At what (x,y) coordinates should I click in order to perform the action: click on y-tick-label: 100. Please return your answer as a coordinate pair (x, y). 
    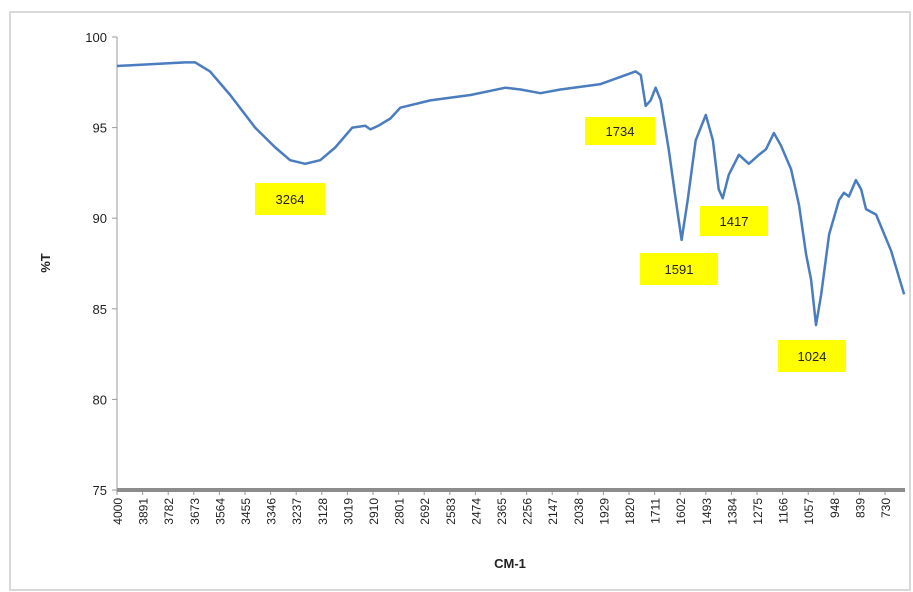
    Looking at the image, I should click on (96, 37).